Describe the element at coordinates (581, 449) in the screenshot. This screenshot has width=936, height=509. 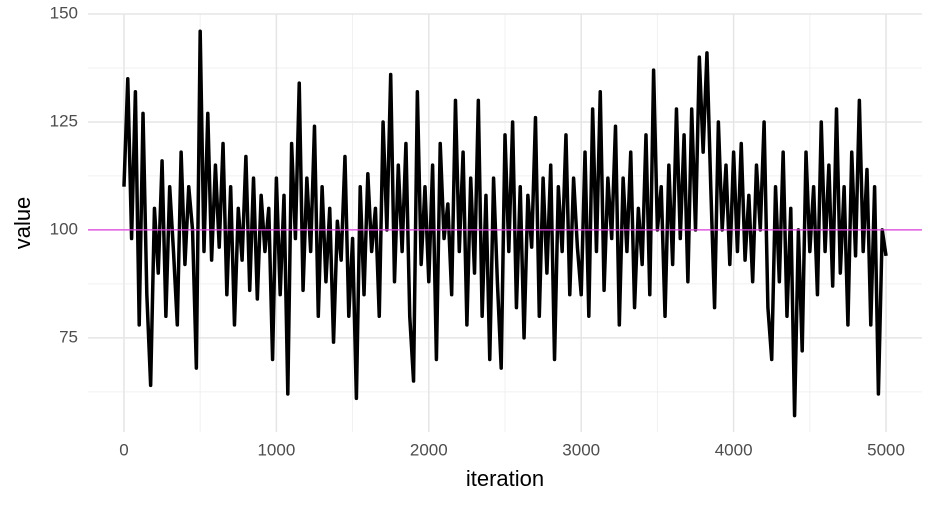
I see `x-tick-label: 3000` at that location.